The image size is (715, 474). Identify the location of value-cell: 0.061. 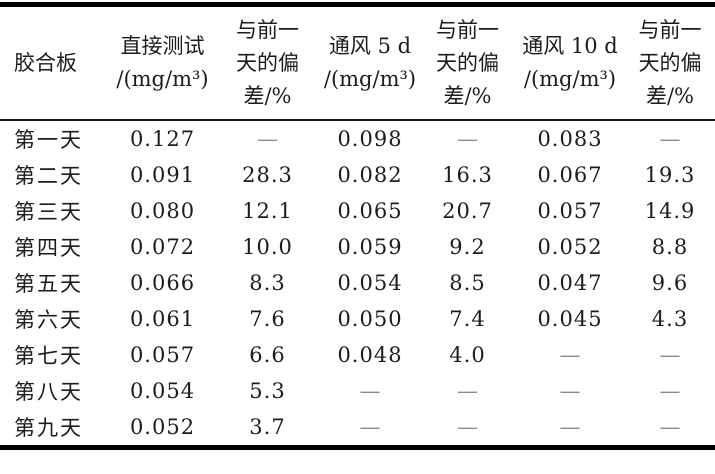
(162, 319).